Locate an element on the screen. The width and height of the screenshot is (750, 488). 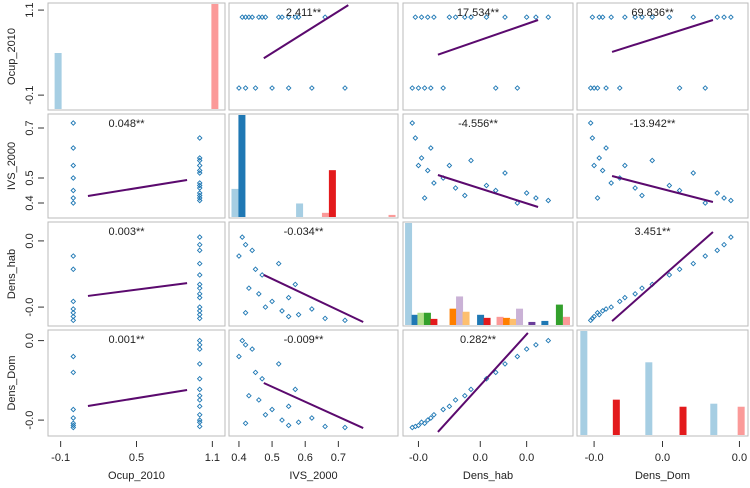
x-tick-label: 0.0 is located at coordinates (739, 458).